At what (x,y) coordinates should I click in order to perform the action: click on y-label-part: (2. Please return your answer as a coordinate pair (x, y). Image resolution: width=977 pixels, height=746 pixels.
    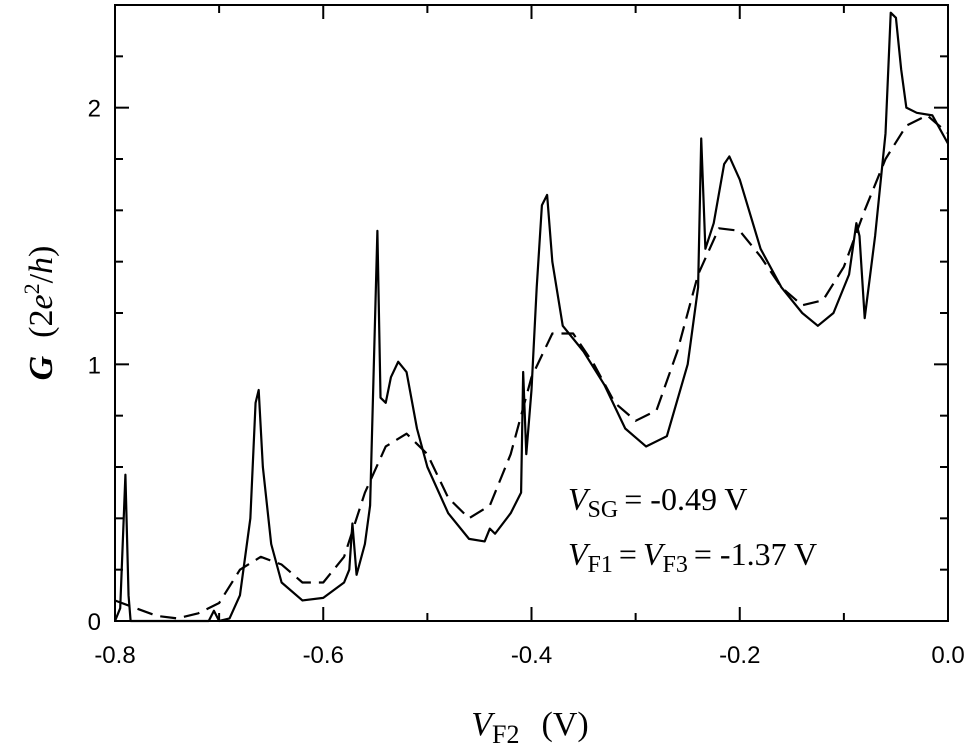
    Looking at the image, I should click on (41, 323).